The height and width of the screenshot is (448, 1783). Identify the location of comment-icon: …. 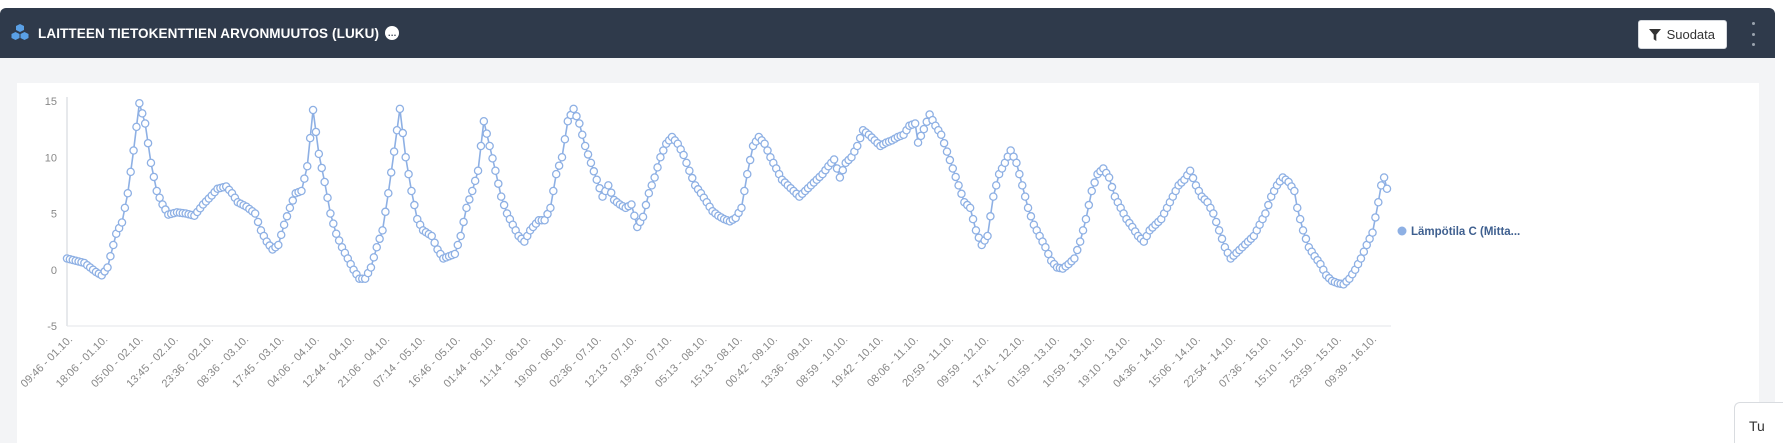
(392, 33).